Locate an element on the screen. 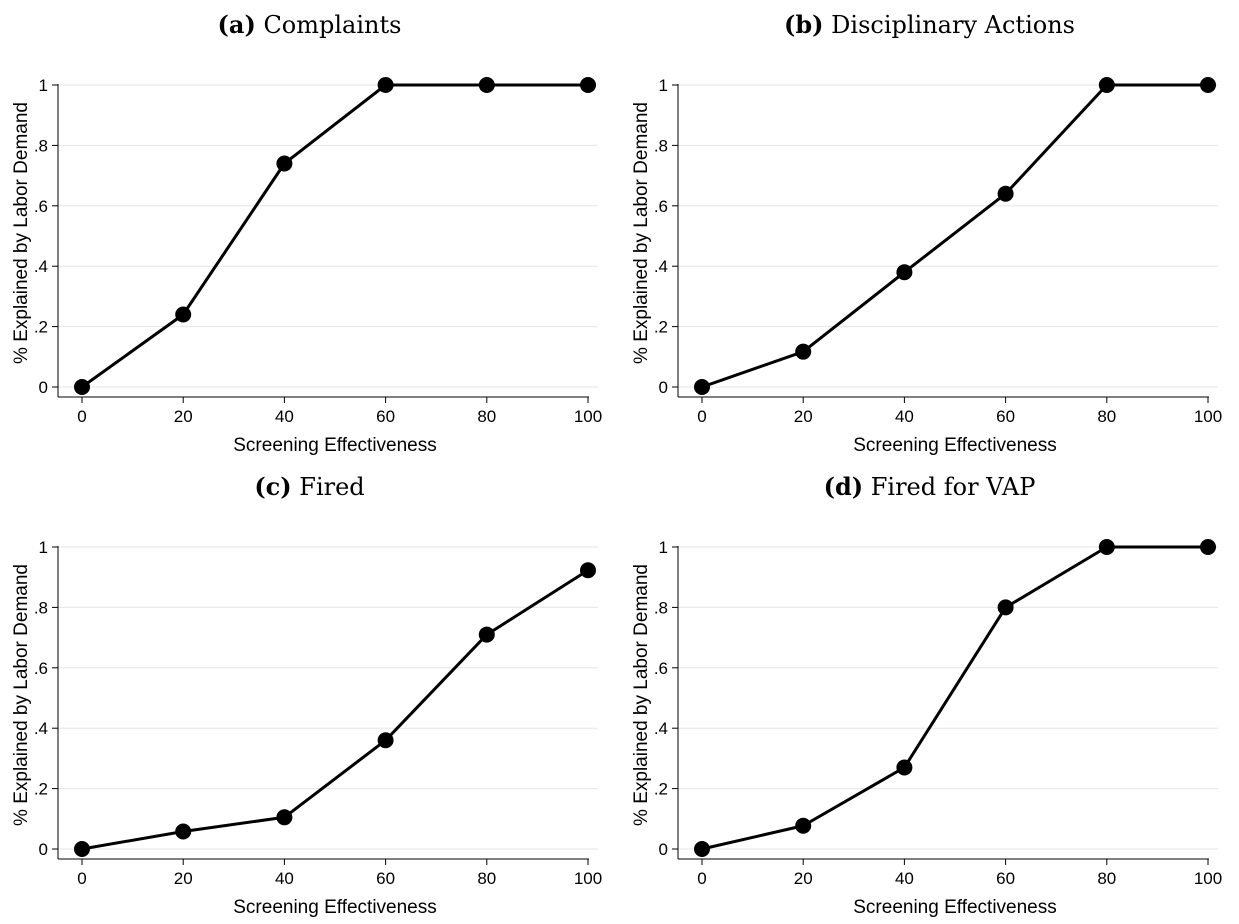 The image size is (1239, 924). panel-title: (a) Complaints is located at coordinates (309, 24).